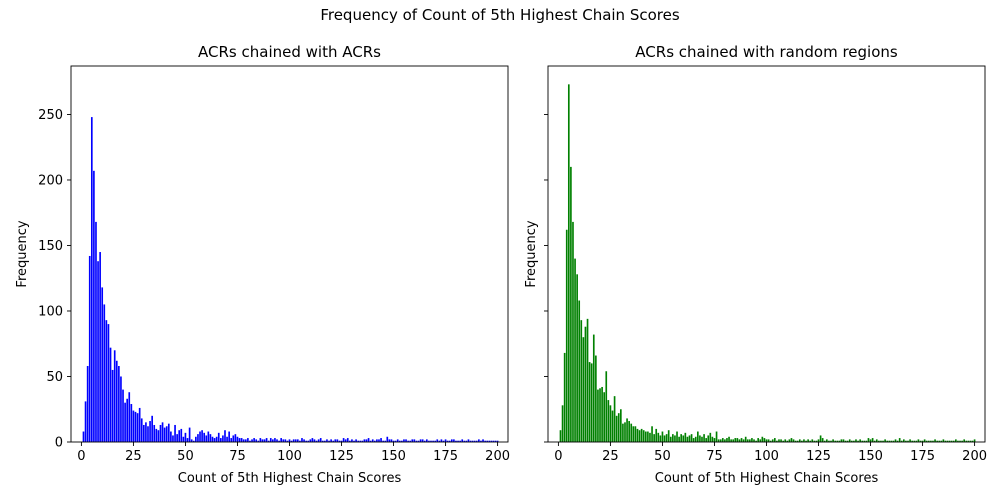  What do you see at coordinates (766, 456) in the screenshot?
I see `x-tick-label: 100` at bounding box center [766, 456].